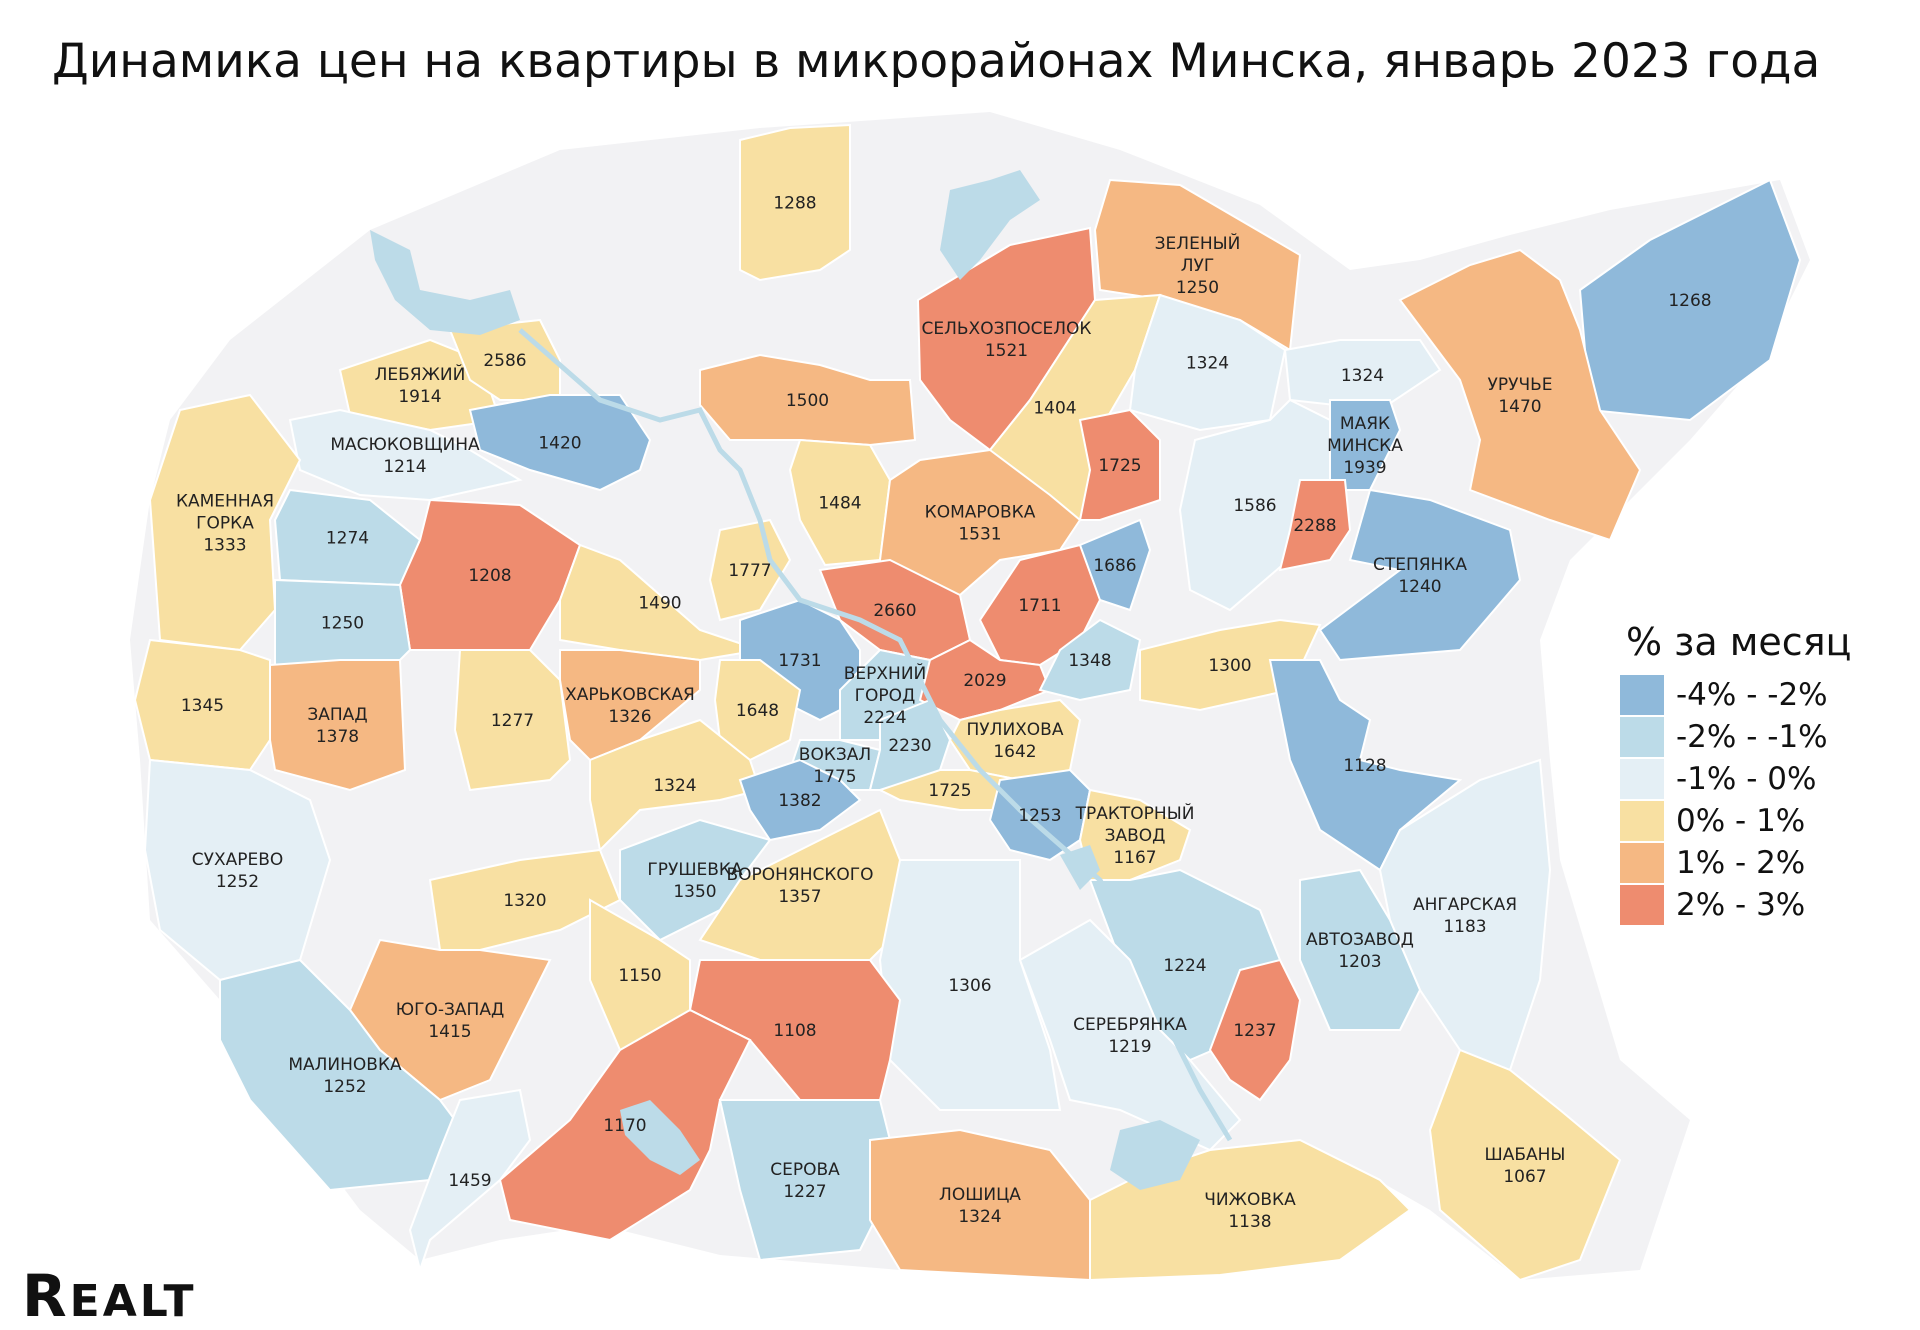  I want to click on district-name: ШАБАНЫ, so click(1525, 1155).